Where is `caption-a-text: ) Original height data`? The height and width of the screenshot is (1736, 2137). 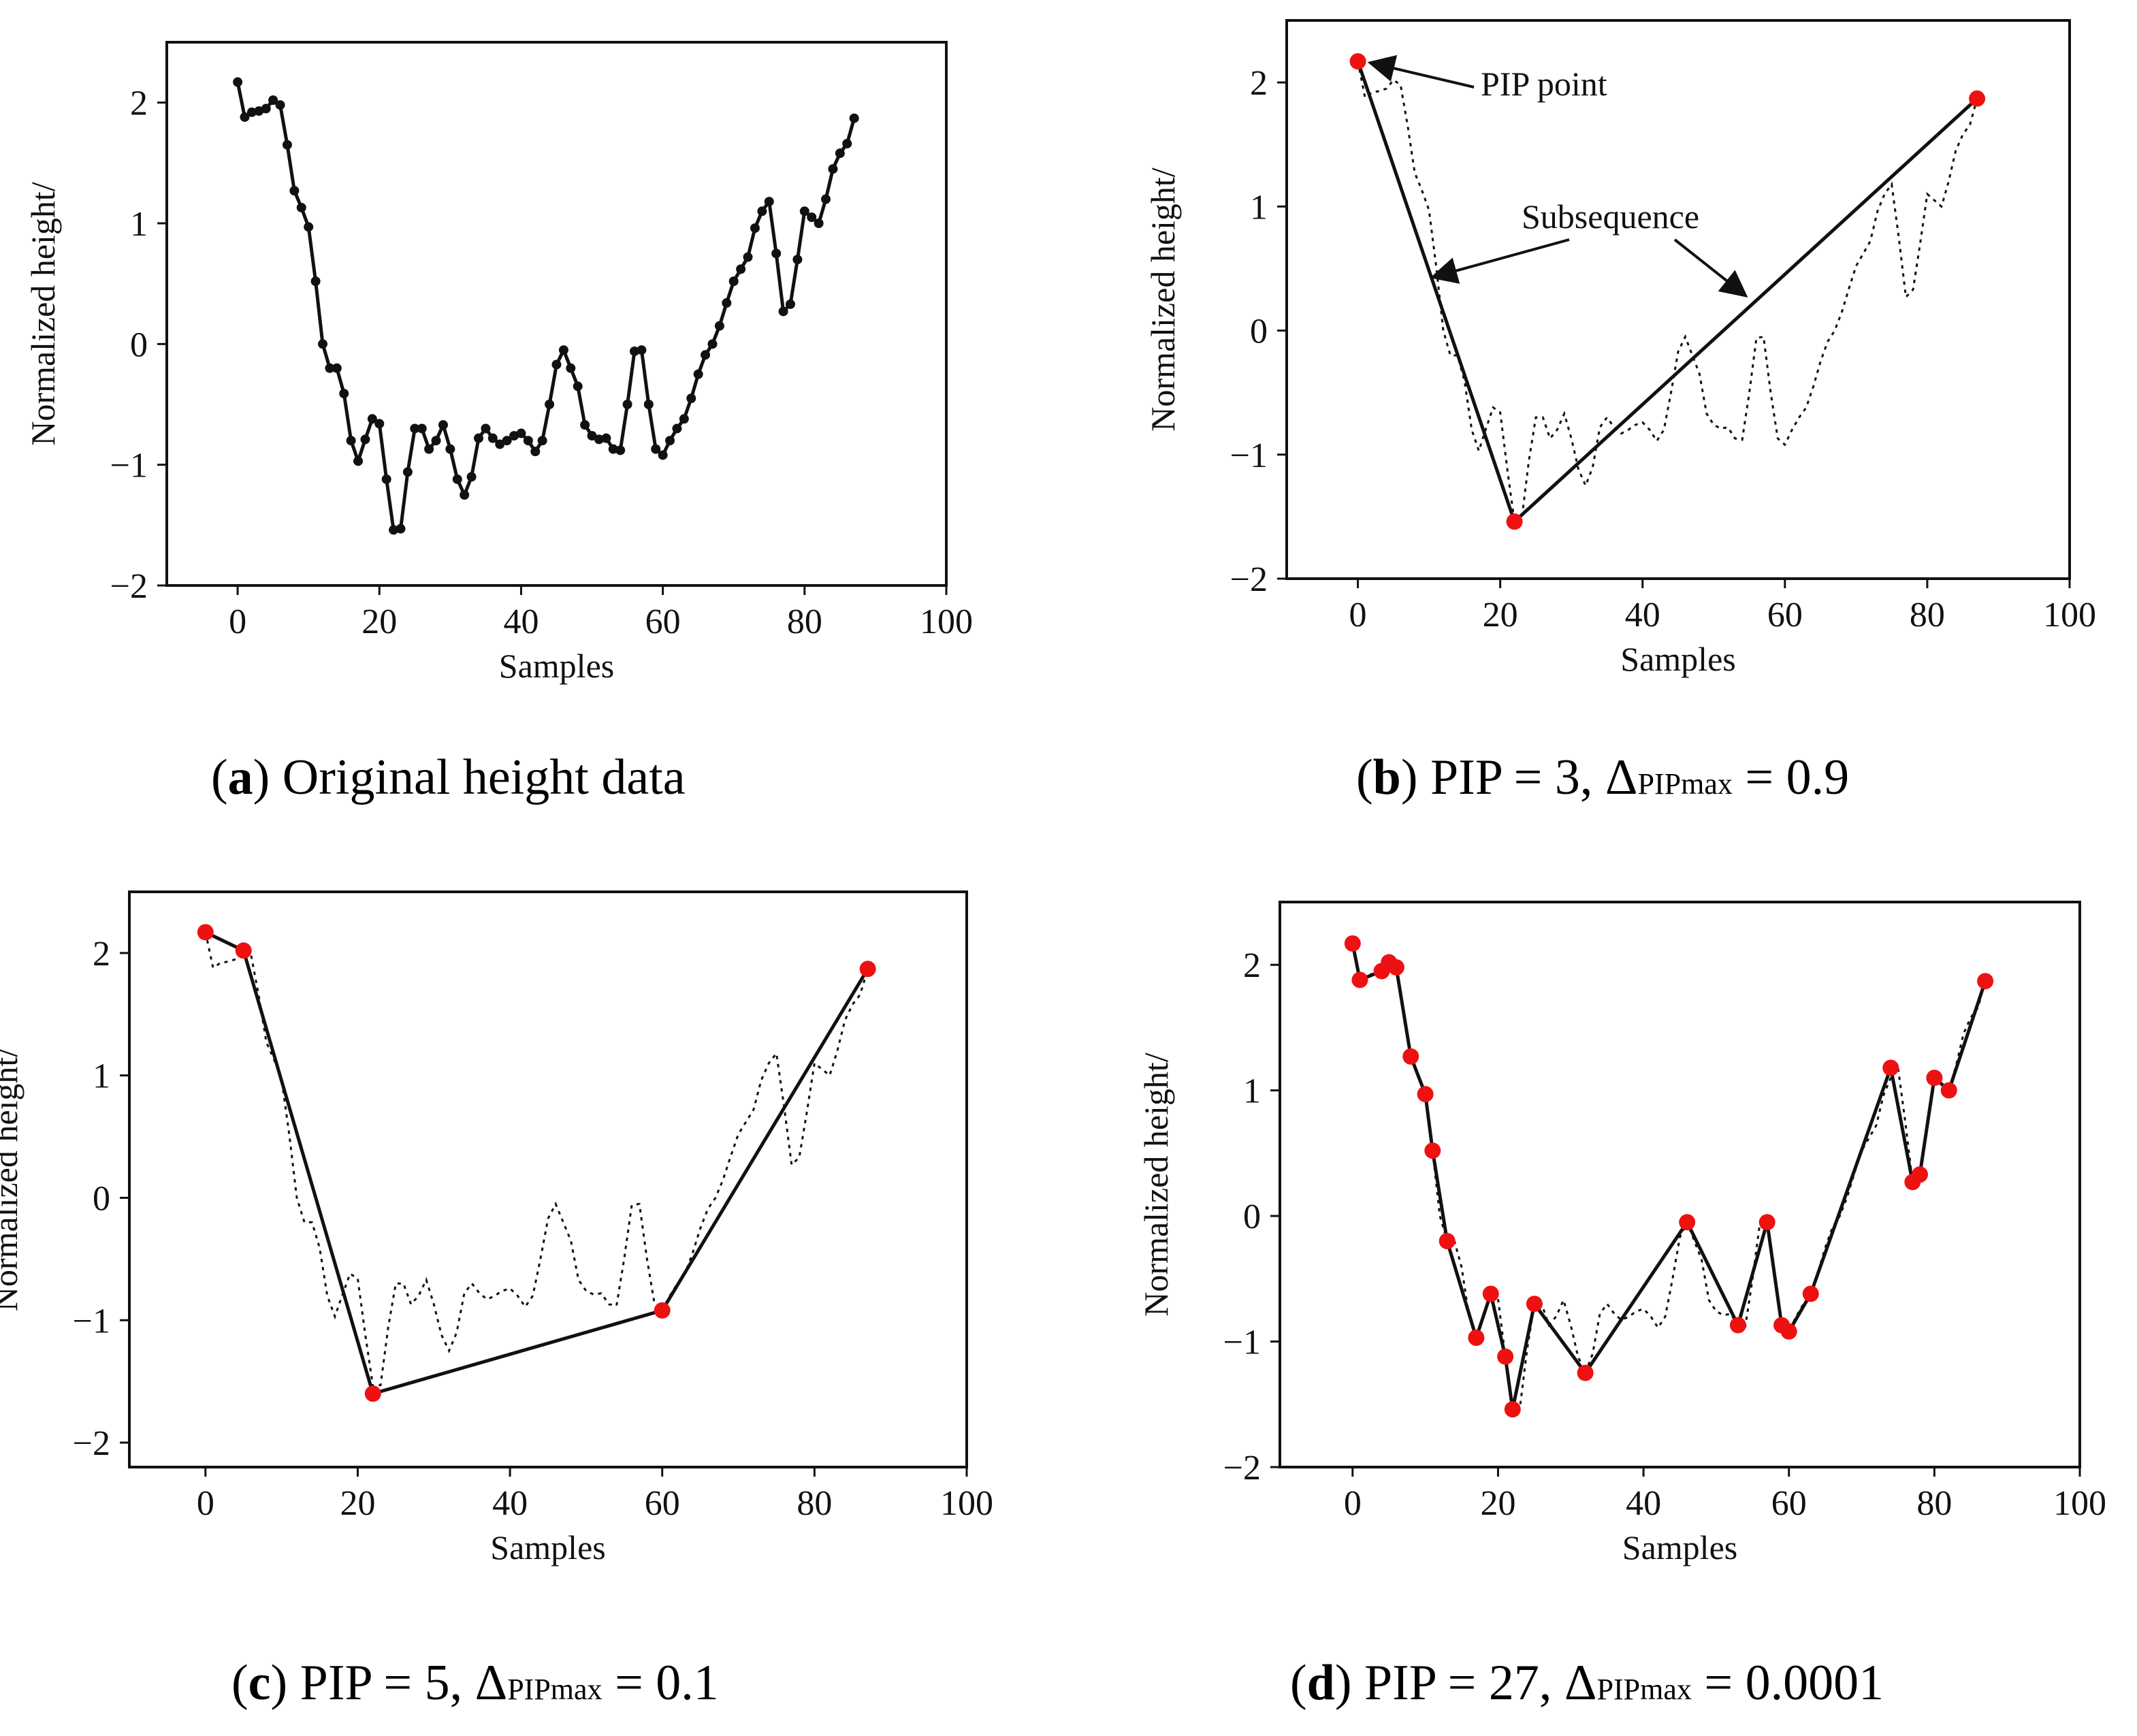 caption-a-text: ) Original height data is located at coordinates (469, 778).